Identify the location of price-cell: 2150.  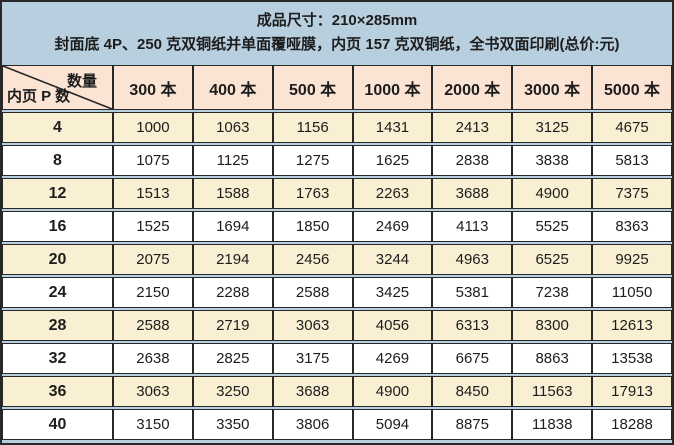
(153, 292).